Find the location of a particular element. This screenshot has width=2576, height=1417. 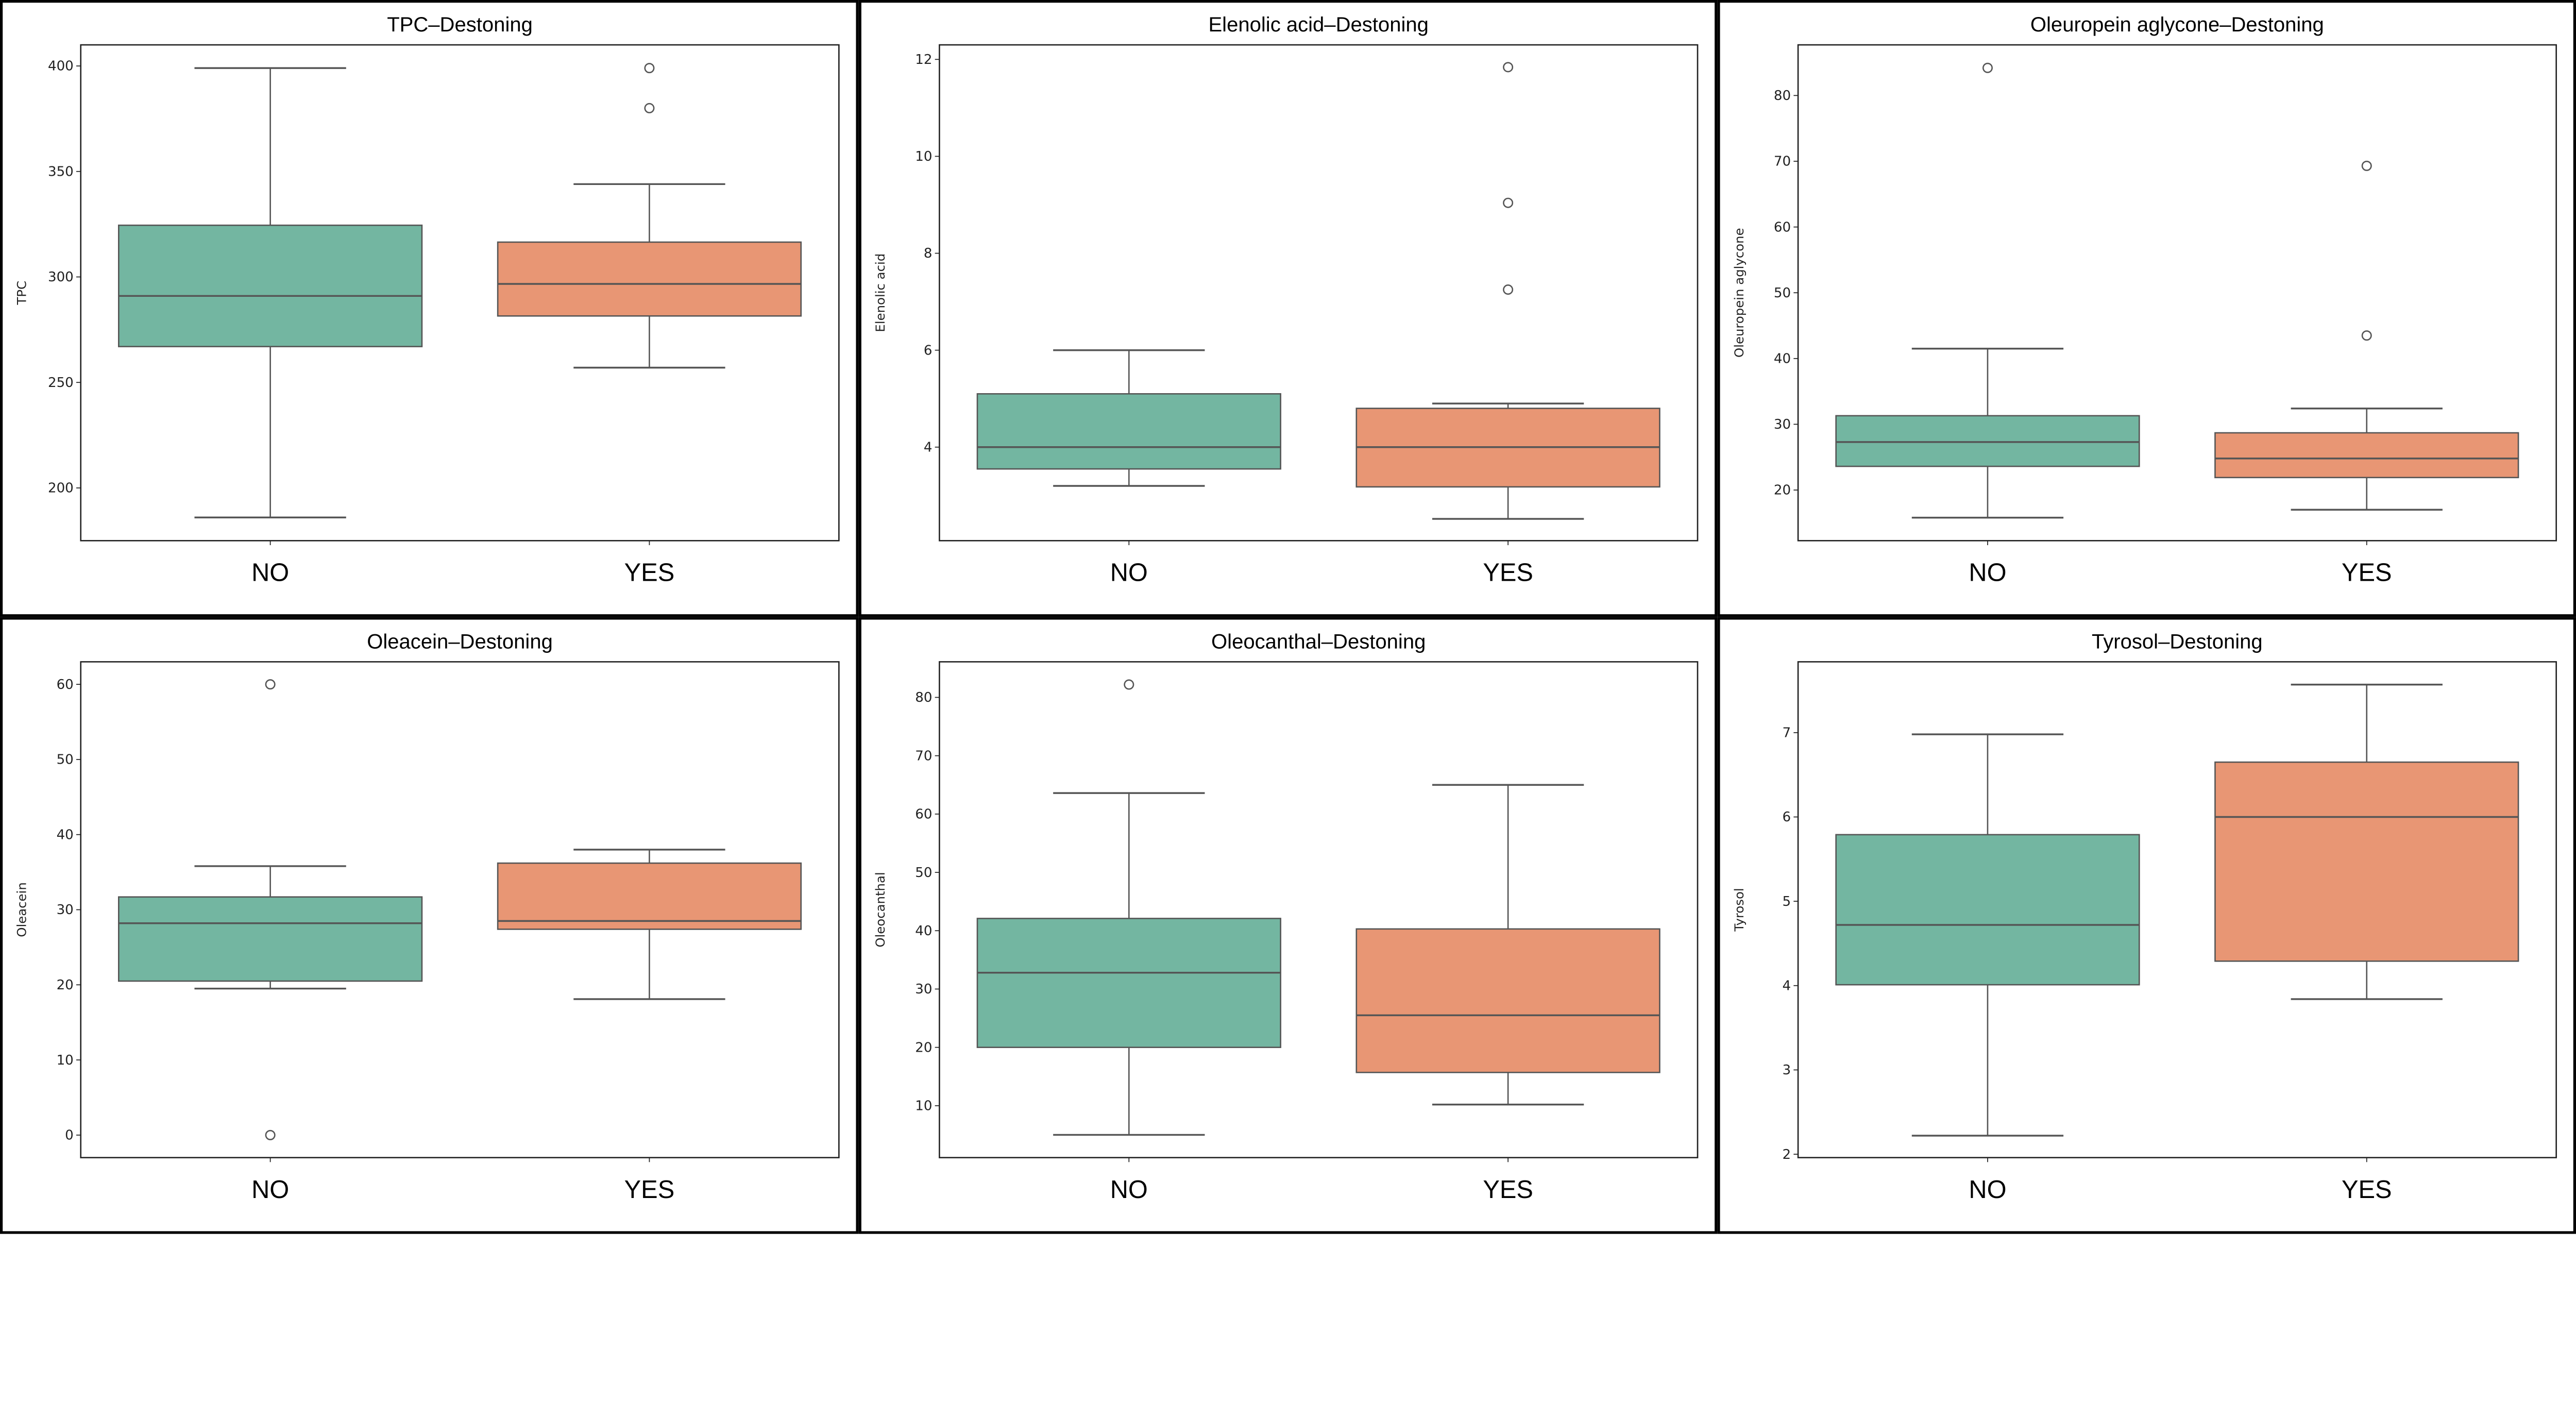

y-tick-label: 300 is located at coordinates (61, 277).